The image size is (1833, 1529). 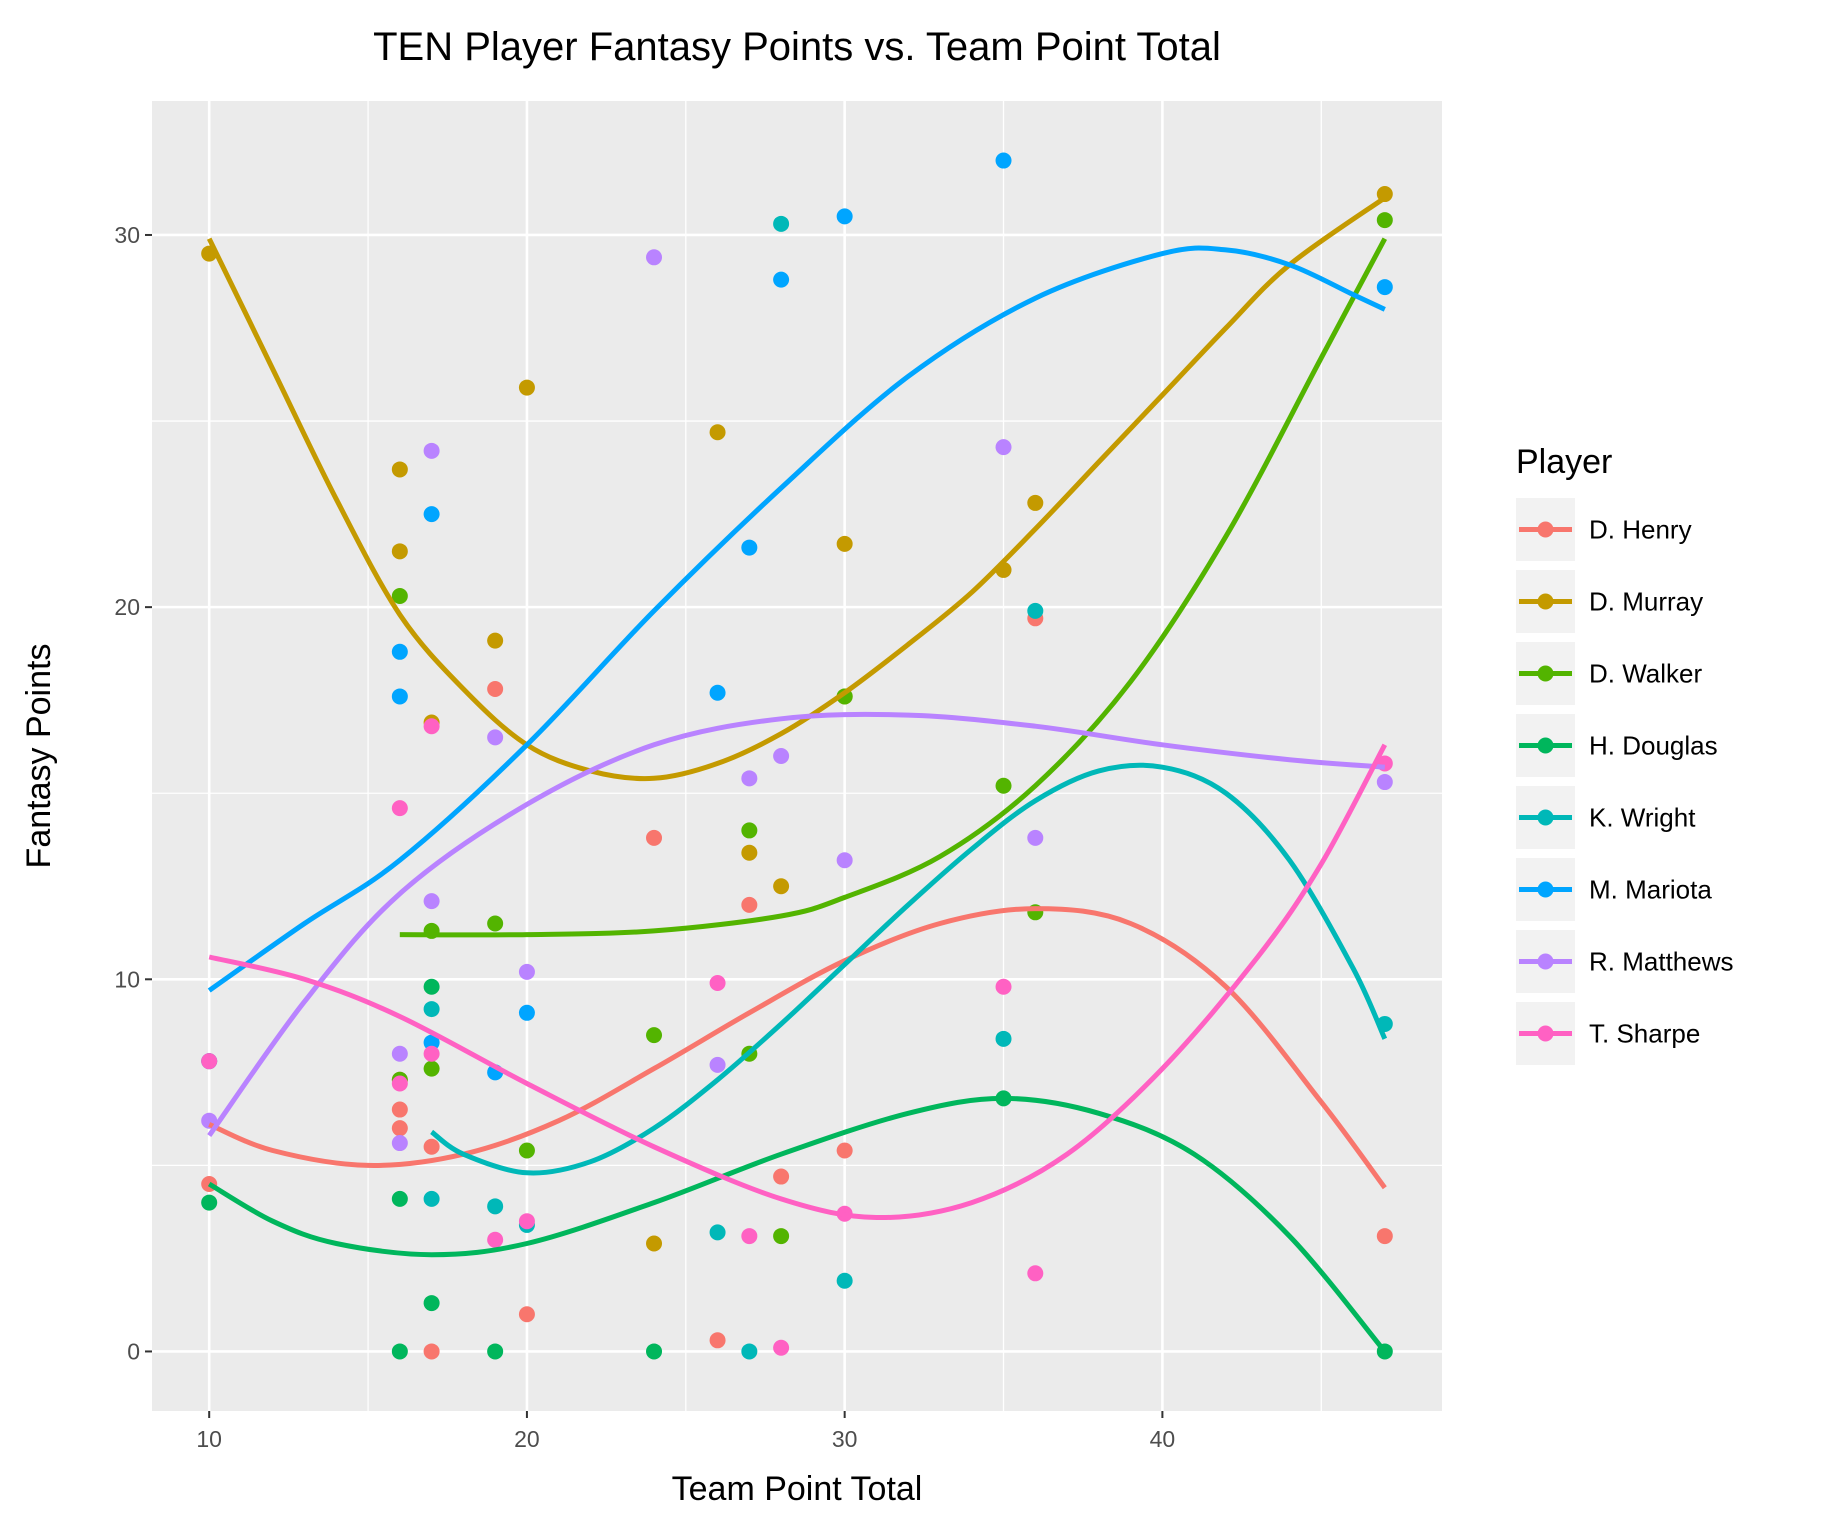 I want to click on x-tick-label: 40, so click(x=1163, y=1439).